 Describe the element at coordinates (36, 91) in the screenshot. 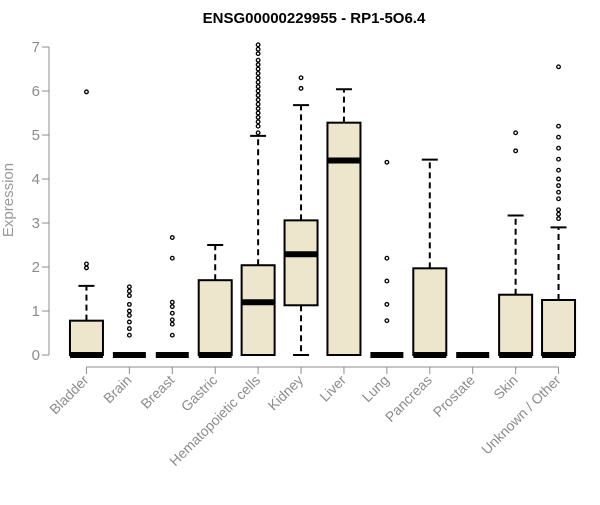

I see `y-tick-label: 6` at that location.